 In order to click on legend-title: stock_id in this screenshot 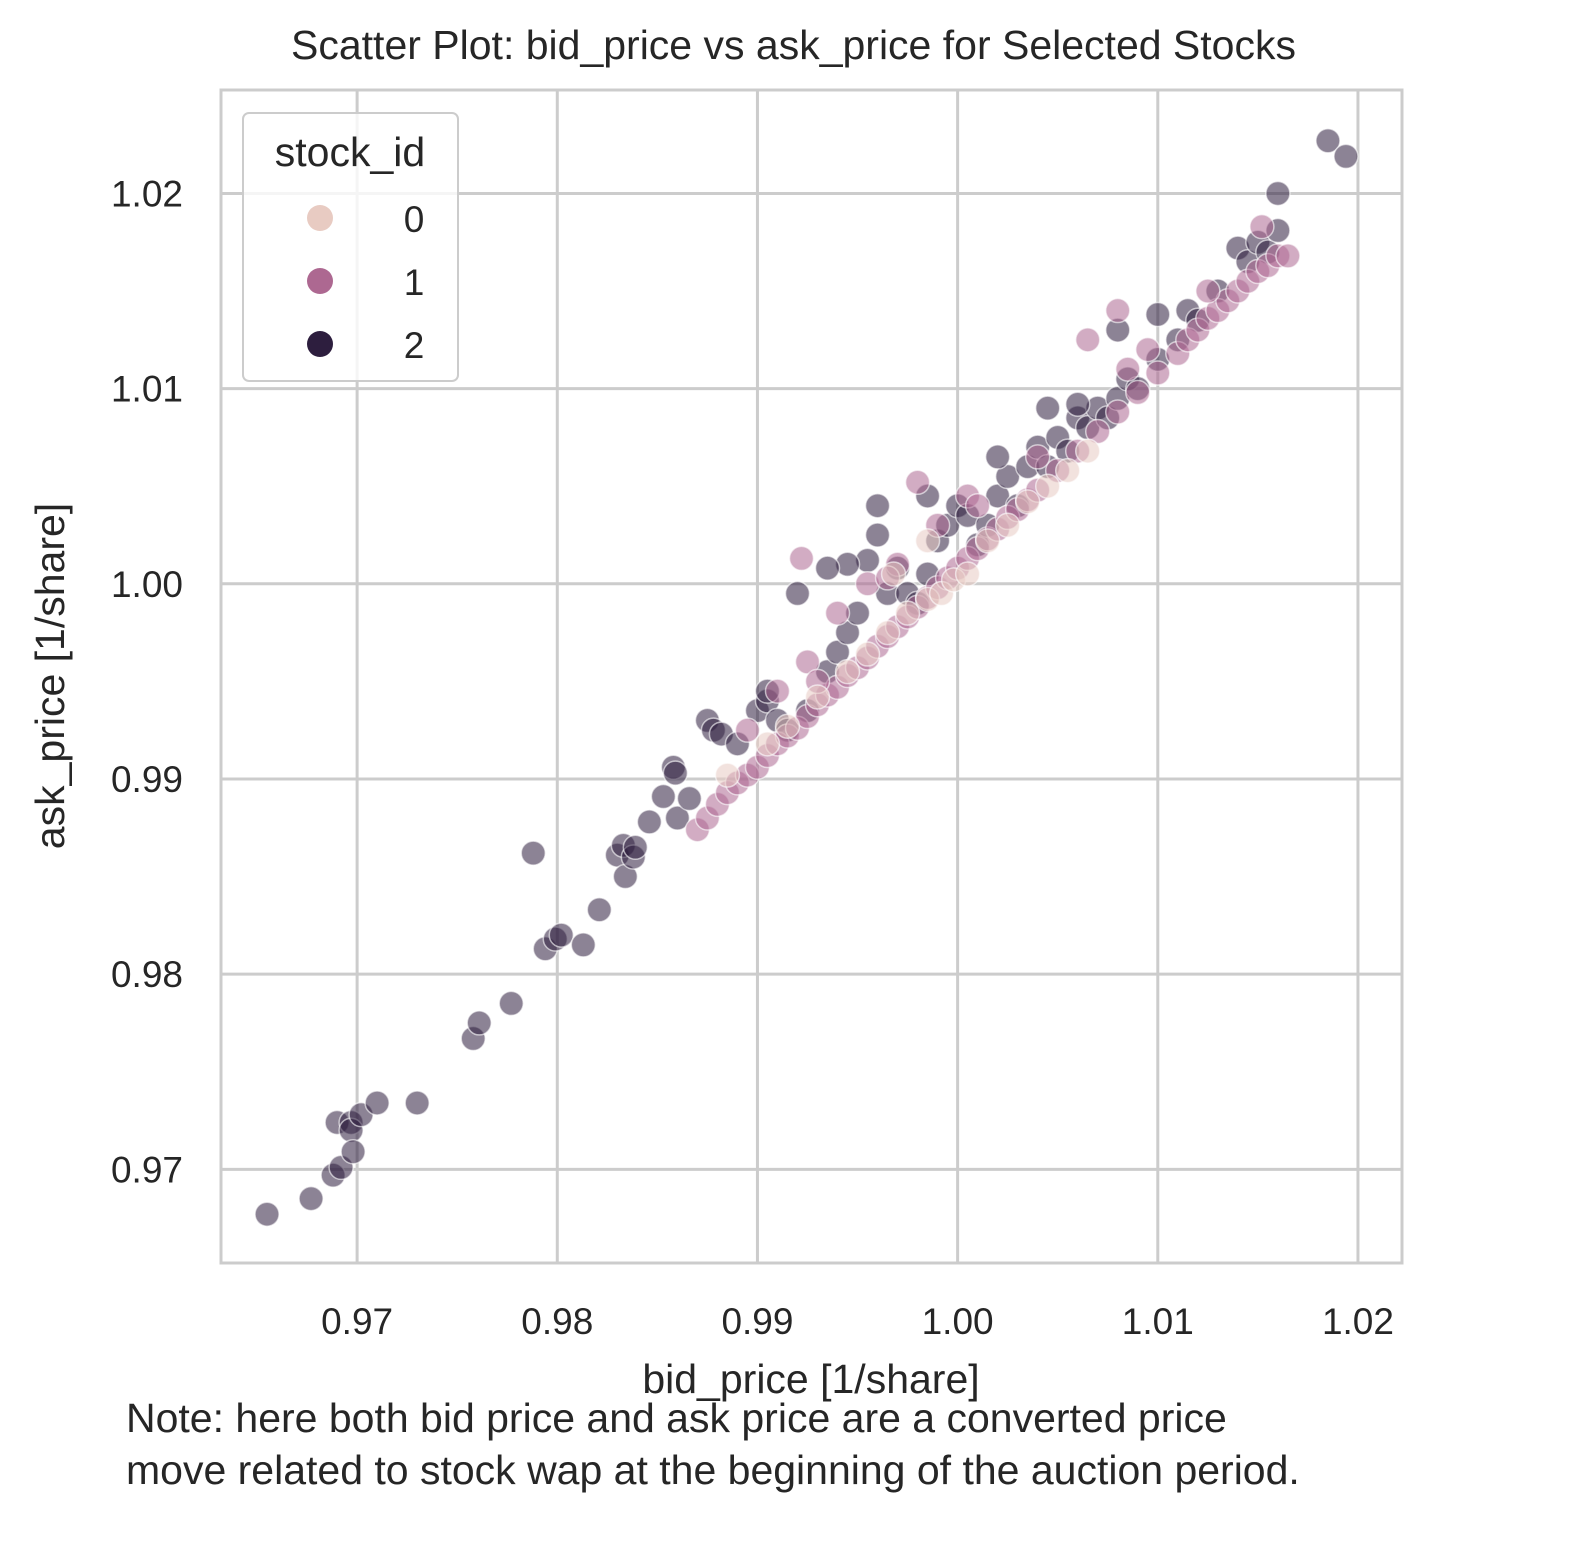, I will do `click(350, 152)`.